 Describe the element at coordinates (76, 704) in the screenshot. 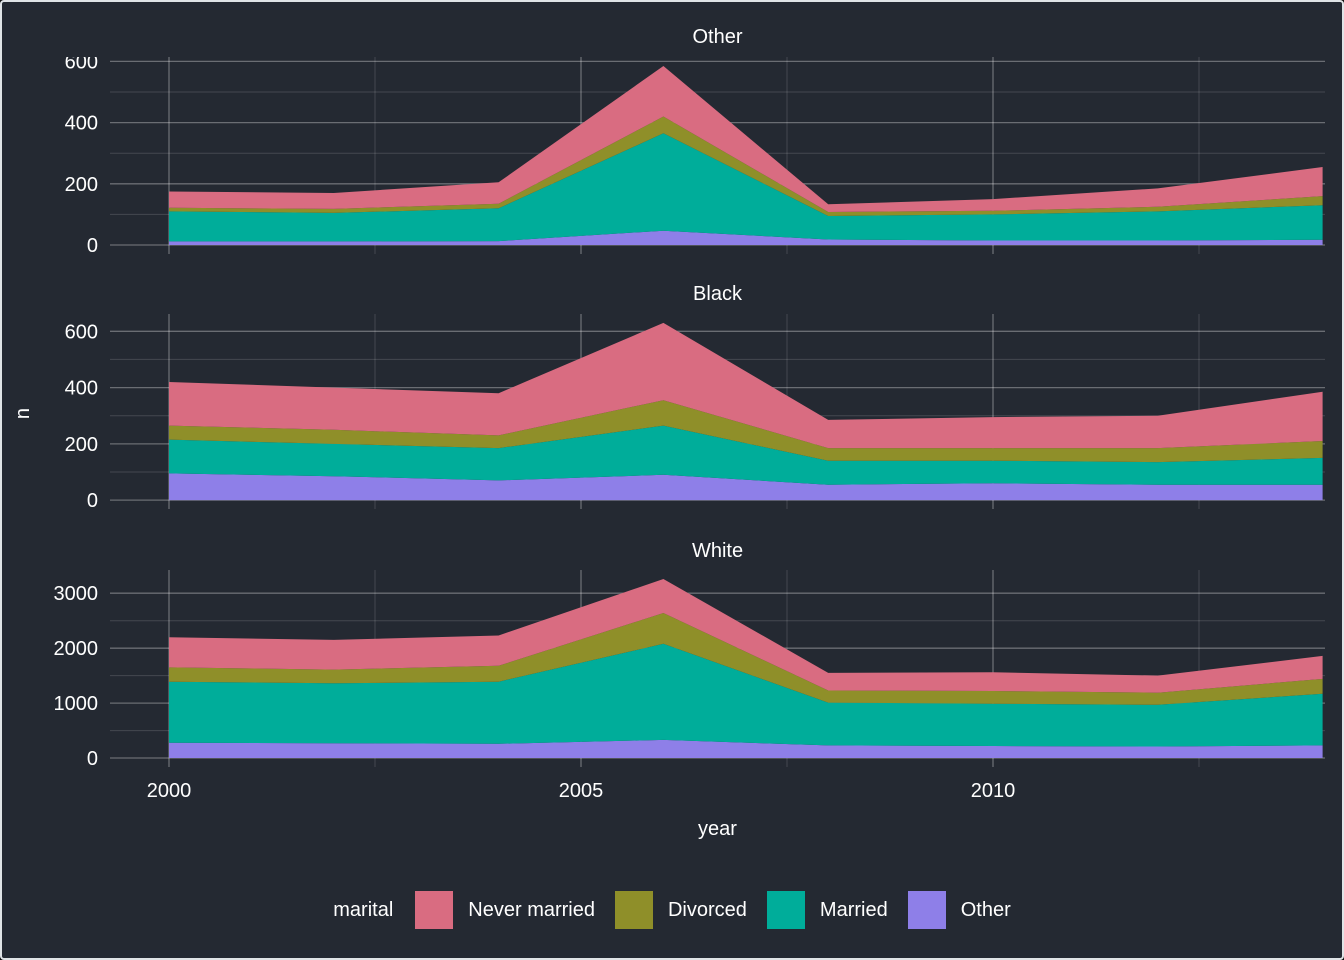

I see `y-tick-label: 1000` at that location.